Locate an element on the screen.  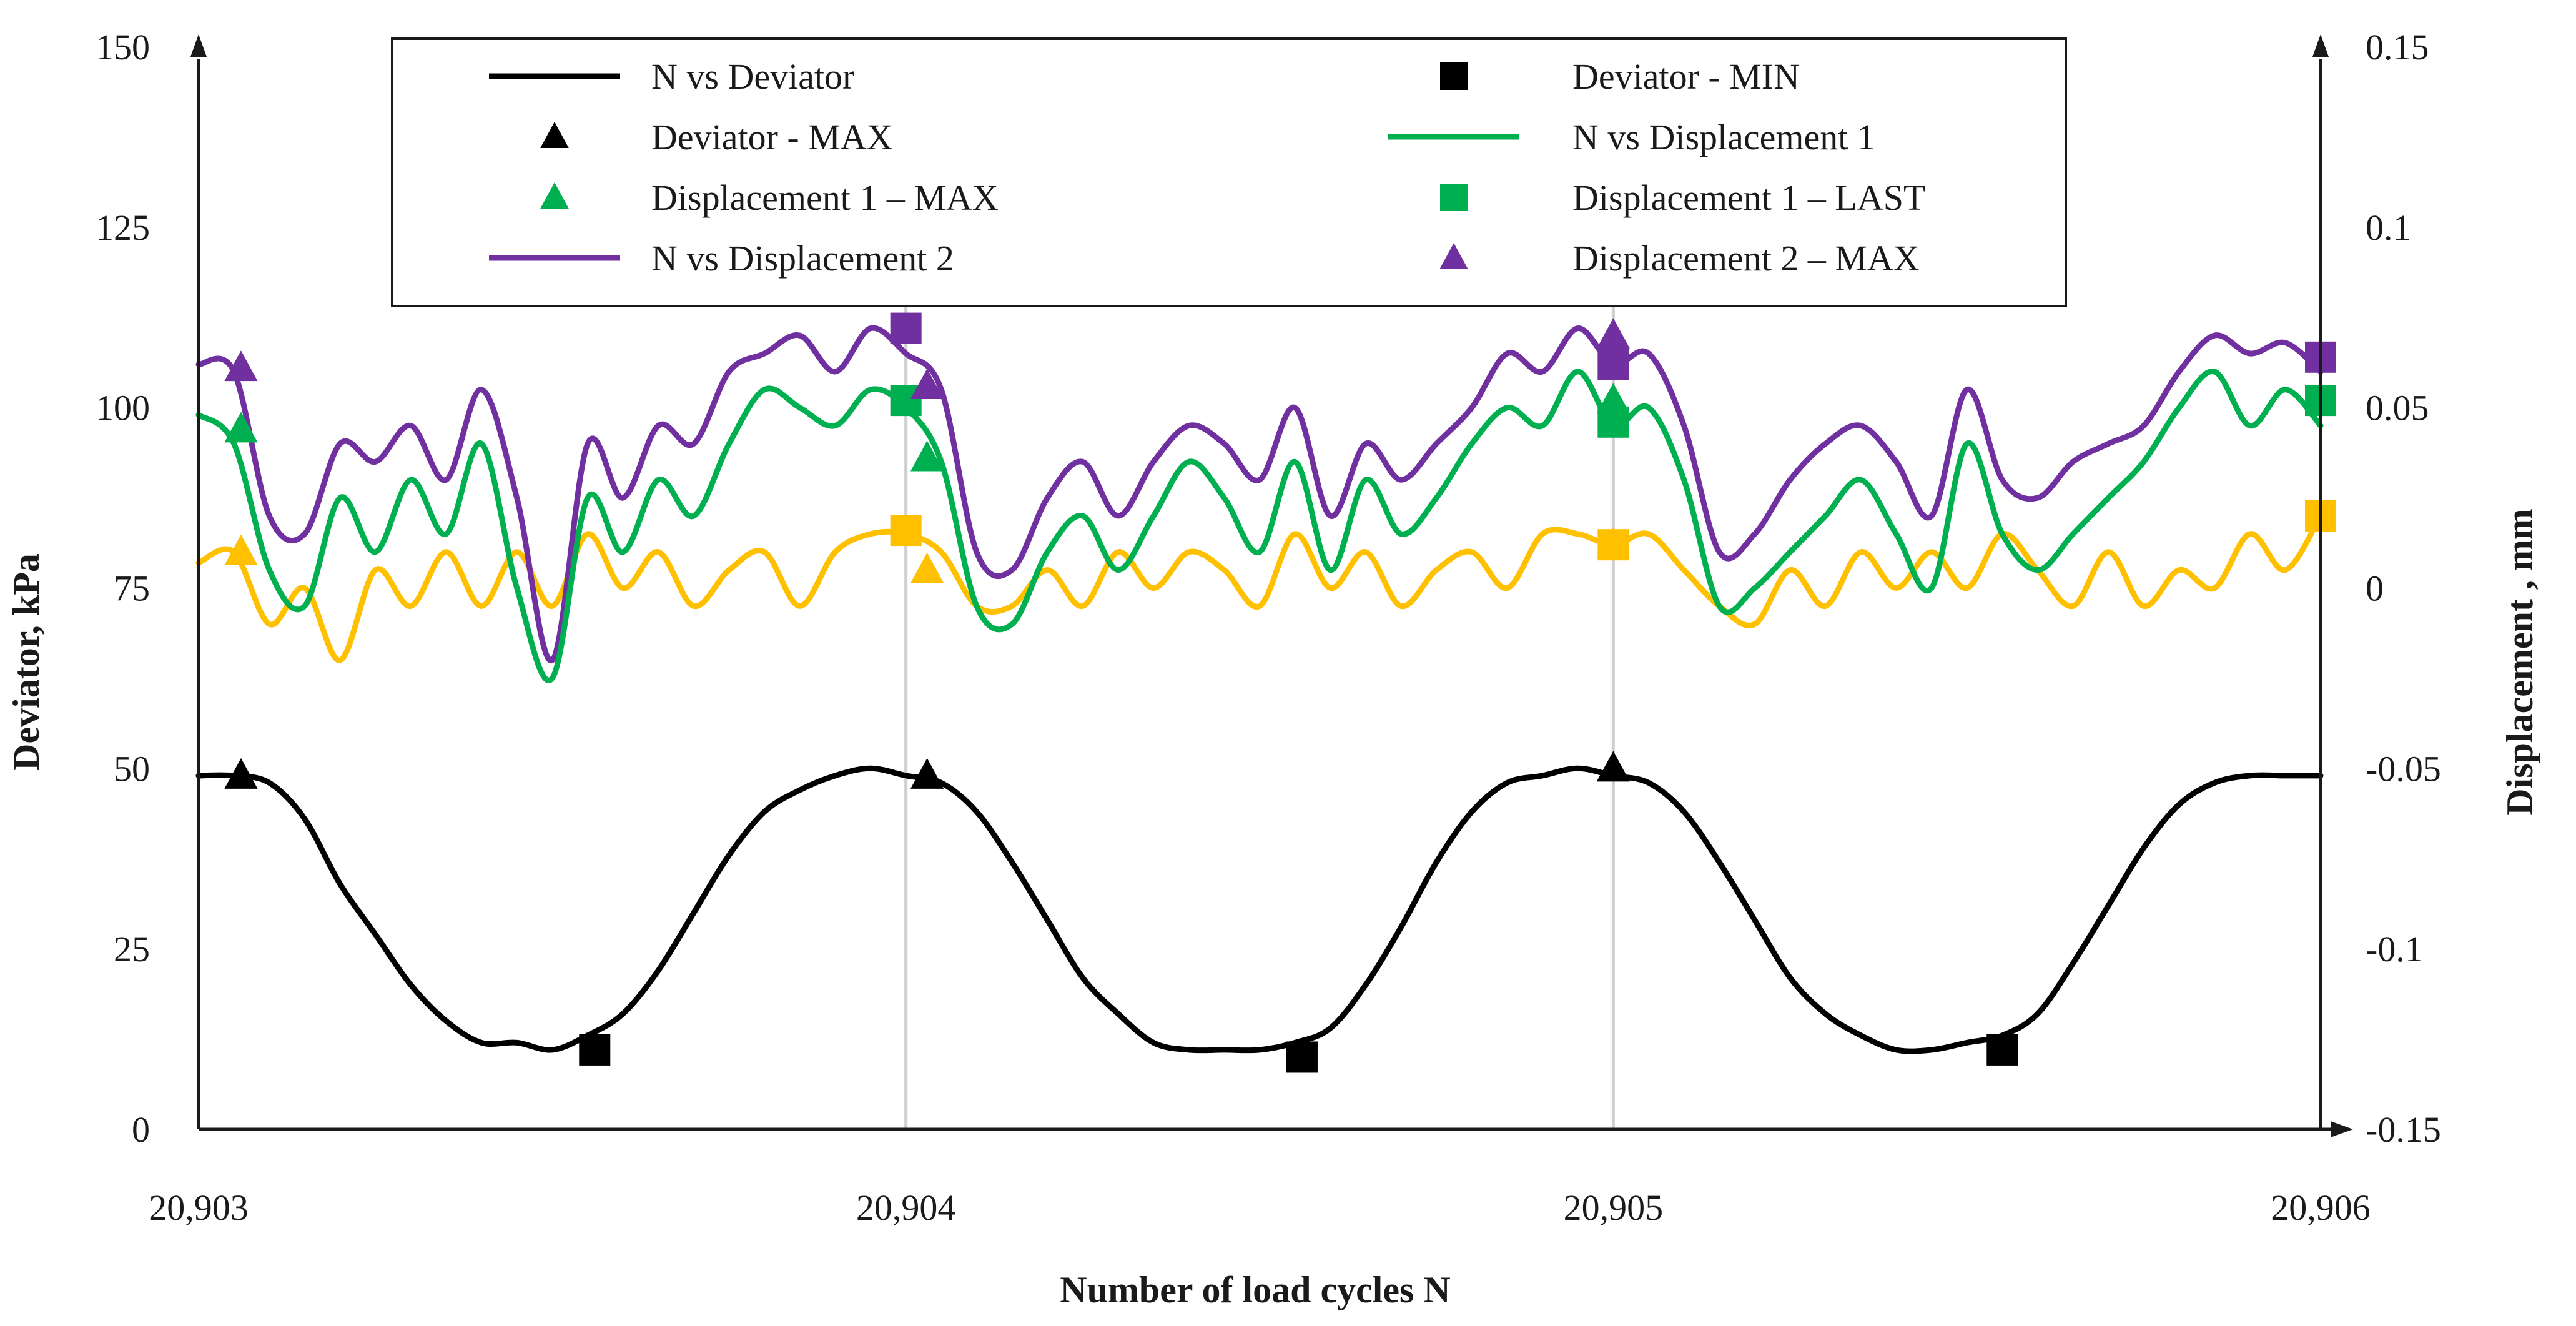
series-line-displacement-3-no-legend-entry is located at coordinates (1260, 588).